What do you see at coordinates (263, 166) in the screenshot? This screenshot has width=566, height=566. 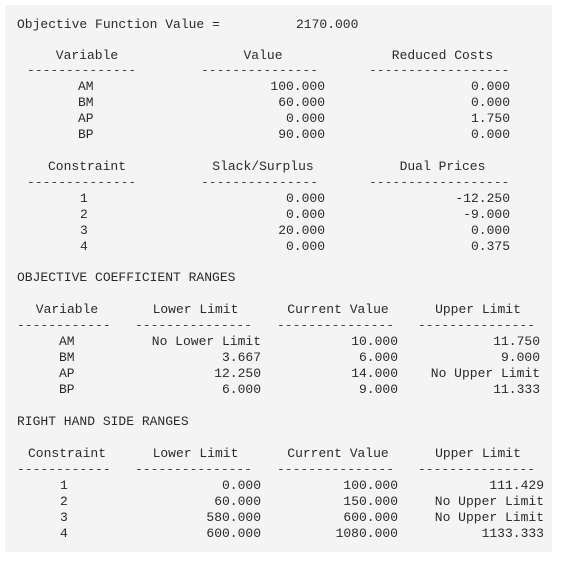 I see `cons-header-slack: Slack/Surplus` at bounding box center [263, 166].